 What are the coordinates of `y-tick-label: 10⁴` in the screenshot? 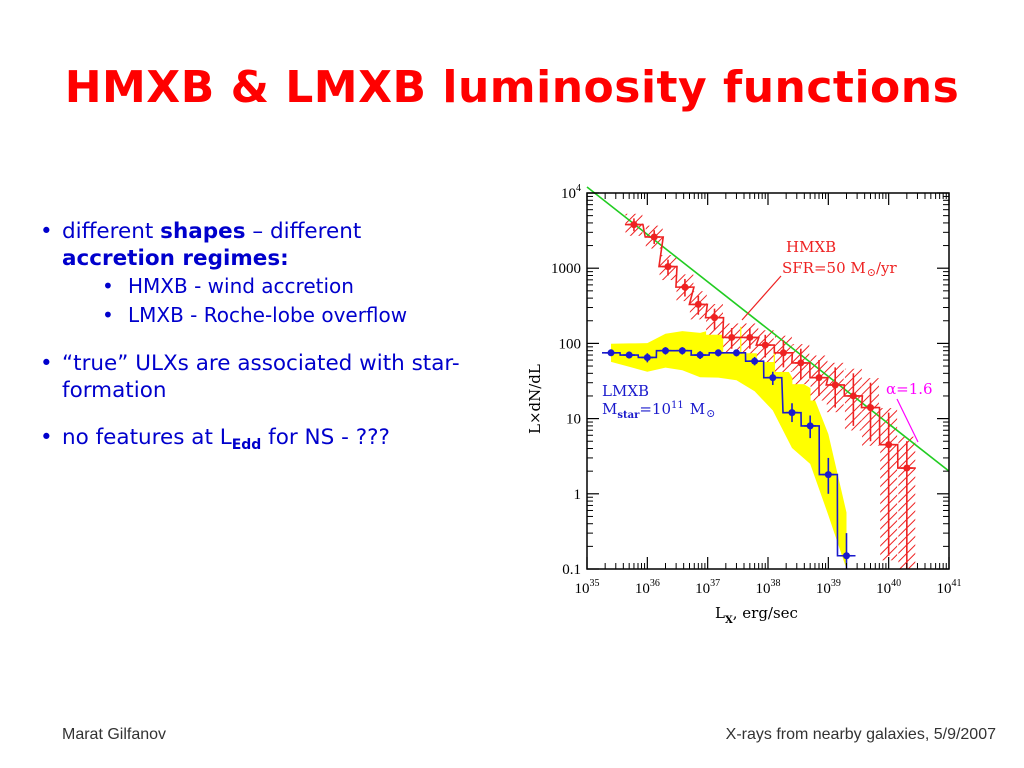 It's located at (571, 192).